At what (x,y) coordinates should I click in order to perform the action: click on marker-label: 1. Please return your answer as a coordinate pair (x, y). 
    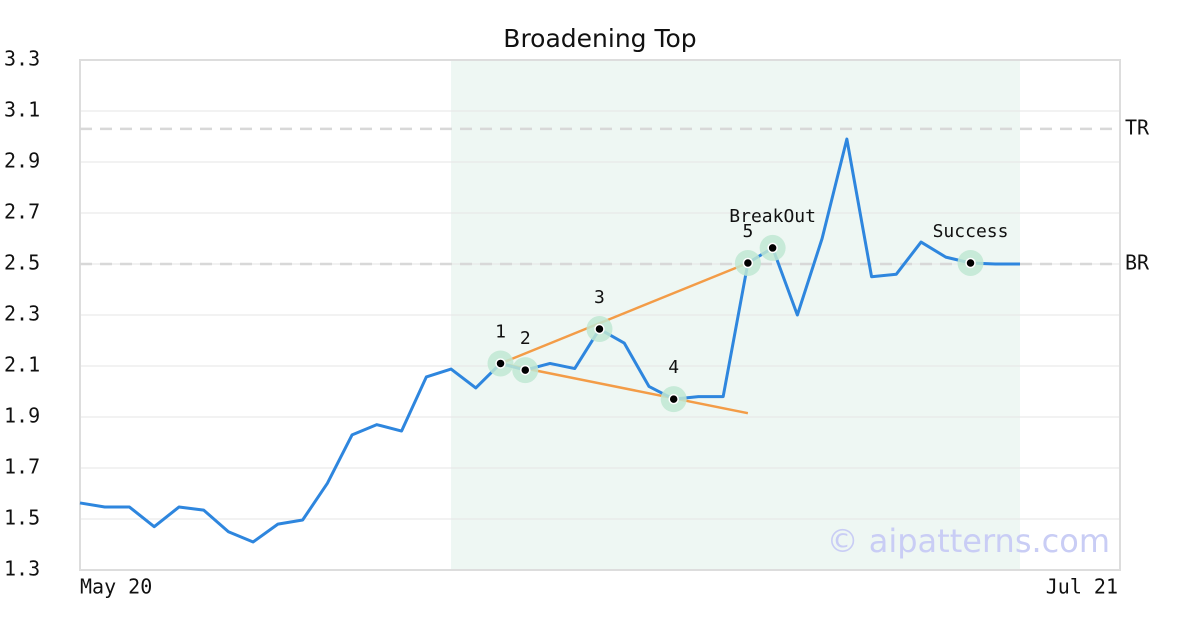
    Looking at the image, I should click on (500, 331).